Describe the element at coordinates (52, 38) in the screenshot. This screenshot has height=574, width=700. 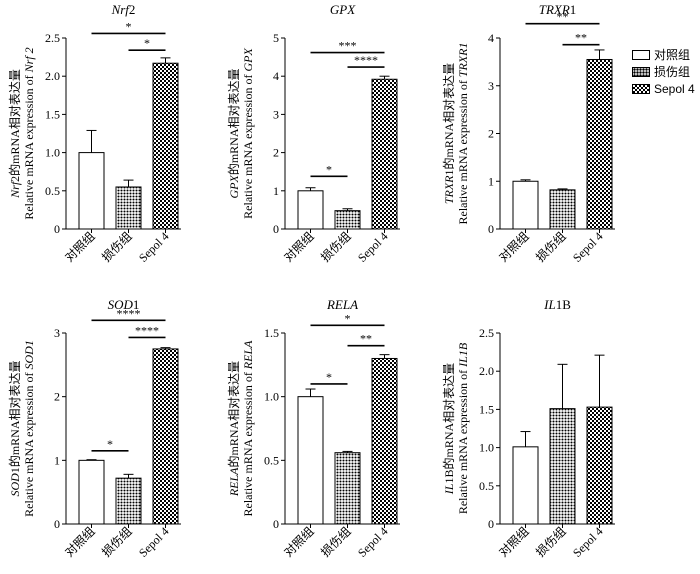
I see `y-tick-label: 2.5` at that location.